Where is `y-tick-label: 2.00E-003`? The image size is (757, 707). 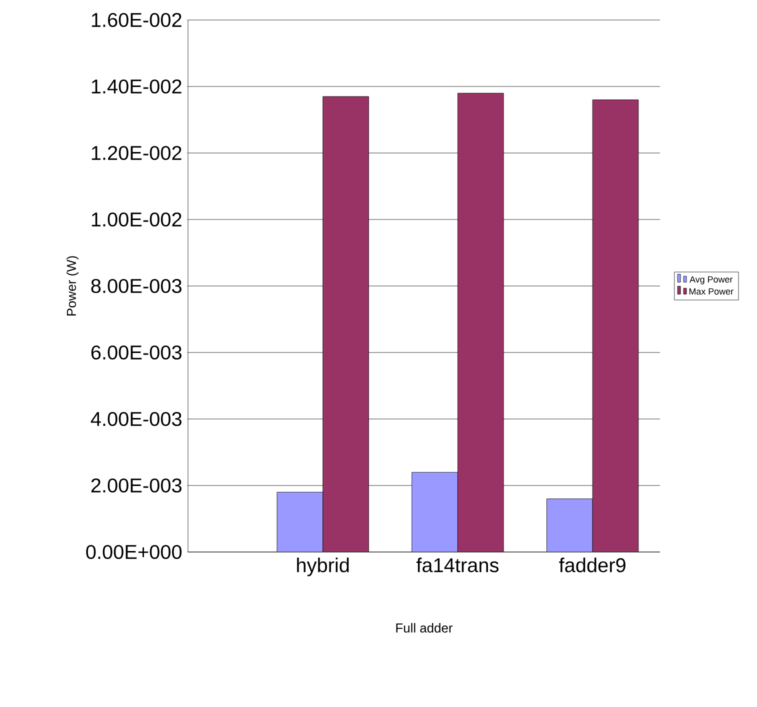 y-tick-label: 2.00E-003 is located at coordinates (136, 485).